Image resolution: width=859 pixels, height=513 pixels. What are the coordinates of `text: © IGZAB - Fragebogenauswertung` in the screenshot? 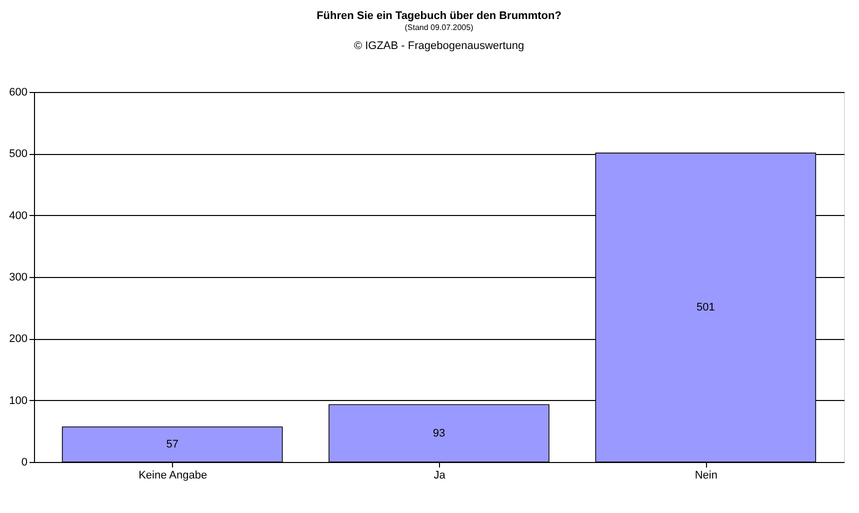 It's located at (439, 46).